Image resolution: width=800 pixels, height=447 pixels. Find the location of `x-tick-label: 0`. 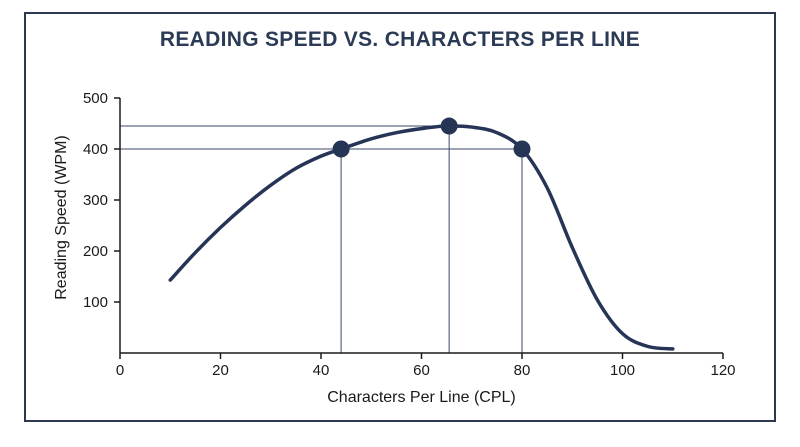

x-tick-label: 0 is located at coordinates (120, 370).